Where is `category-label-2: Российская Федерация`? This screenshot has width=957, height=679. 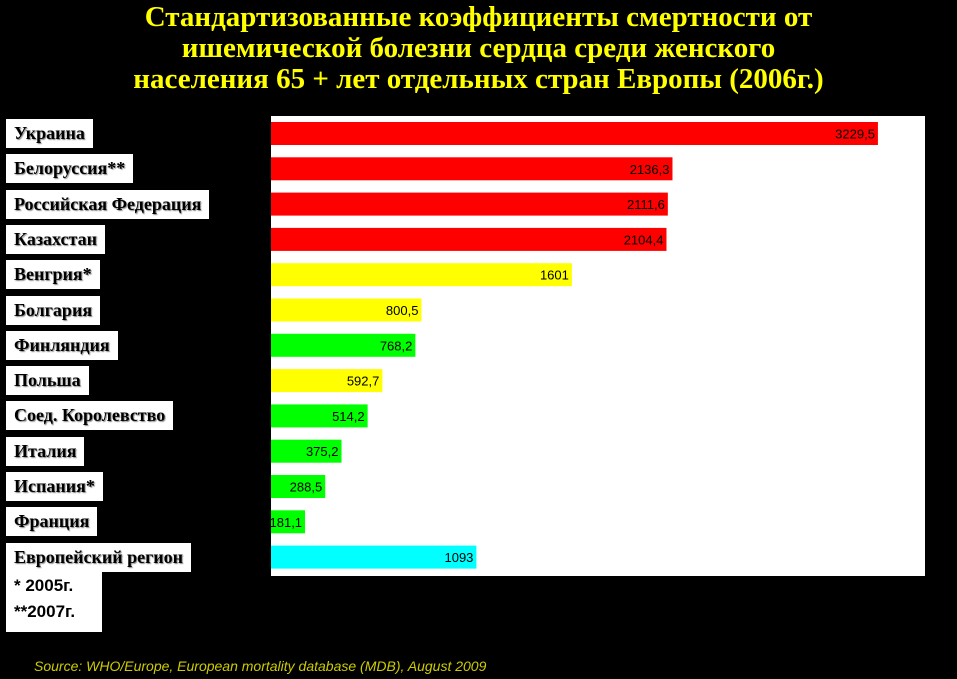
category-label-2: Российская Федерация is located at coordinates (108, 204).